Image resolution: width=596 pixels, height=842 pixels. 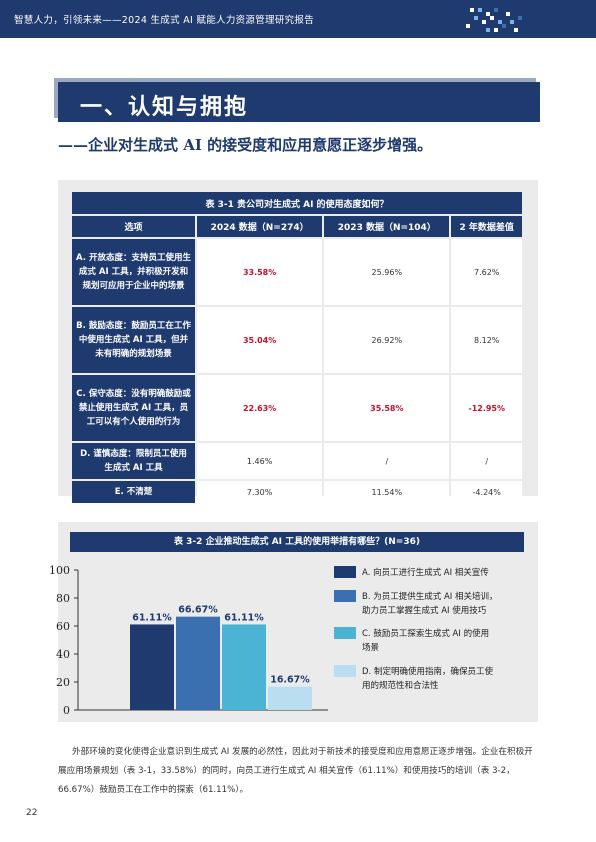 What do you see at coordinates (63, 598) in the screenshot?
I see `y-tick-label: 80` at bounding box center [63, 598].